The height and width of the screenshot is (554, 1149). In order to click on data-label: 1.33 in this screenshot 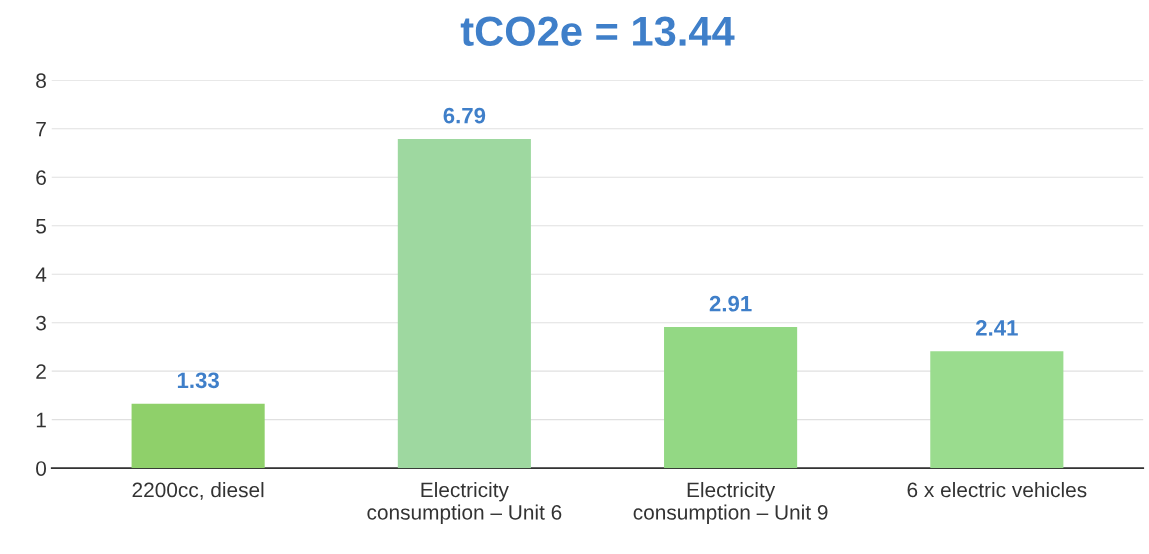, I will do `click(198, 380)`.